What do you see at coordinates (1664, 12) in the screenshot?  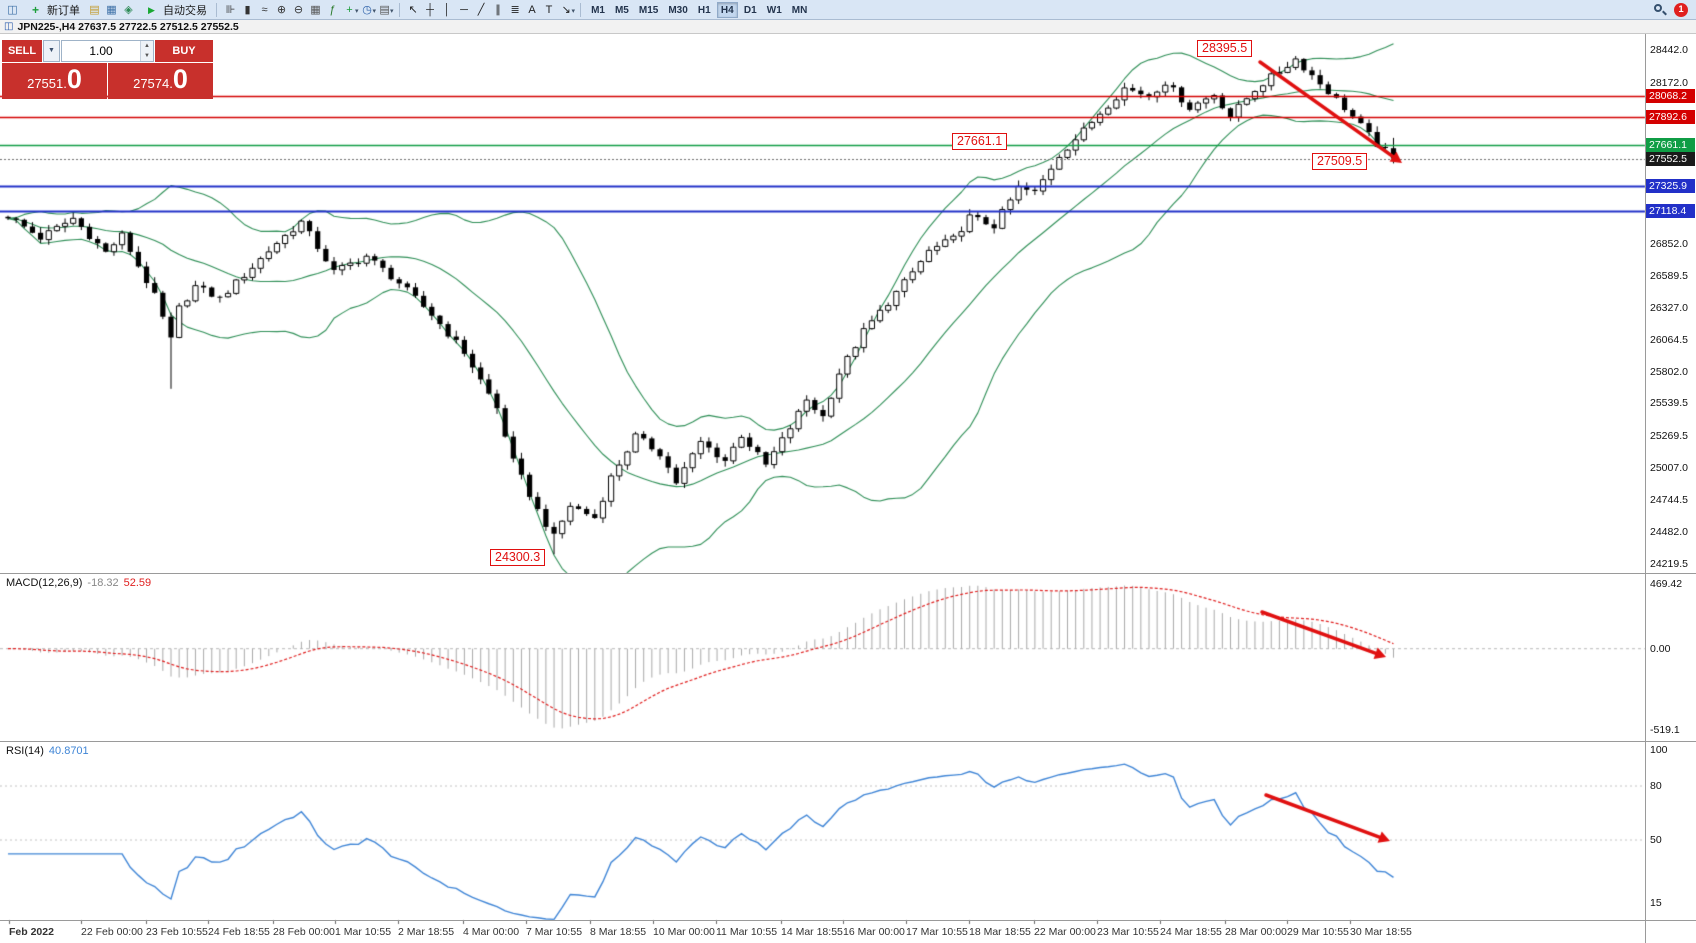 I see `search-icon-handle` at bounding box center [1664, 12].